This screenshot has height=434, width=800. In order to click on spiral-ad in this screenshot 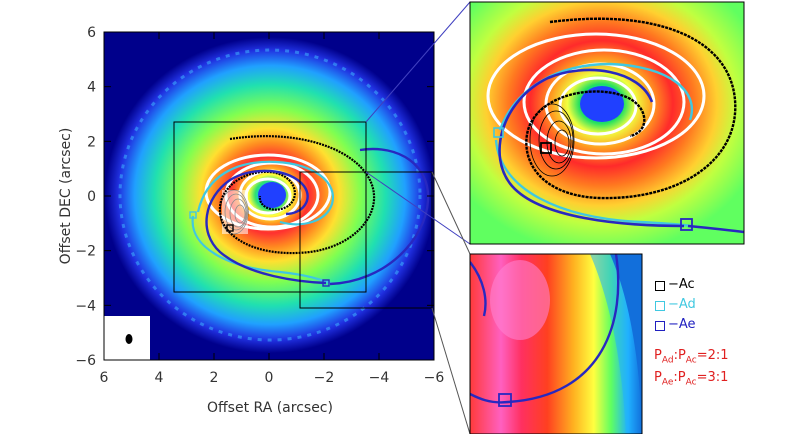, I will do `click(263, 223)`.